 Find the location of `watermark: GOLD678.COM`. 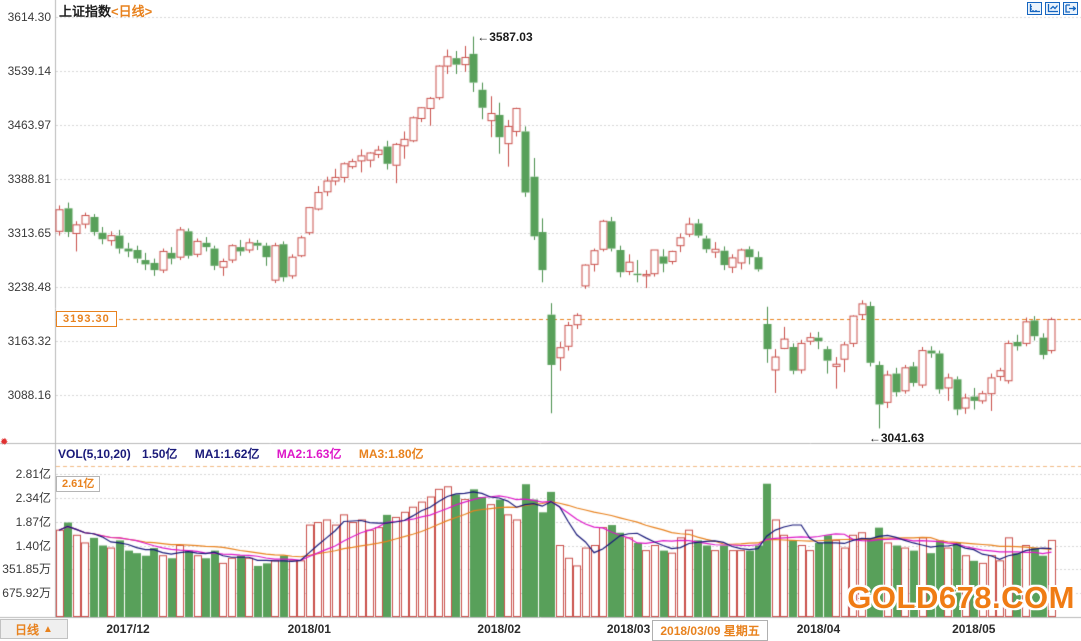

watermark: GOLD678.COM is located at coordinates (961, 597).